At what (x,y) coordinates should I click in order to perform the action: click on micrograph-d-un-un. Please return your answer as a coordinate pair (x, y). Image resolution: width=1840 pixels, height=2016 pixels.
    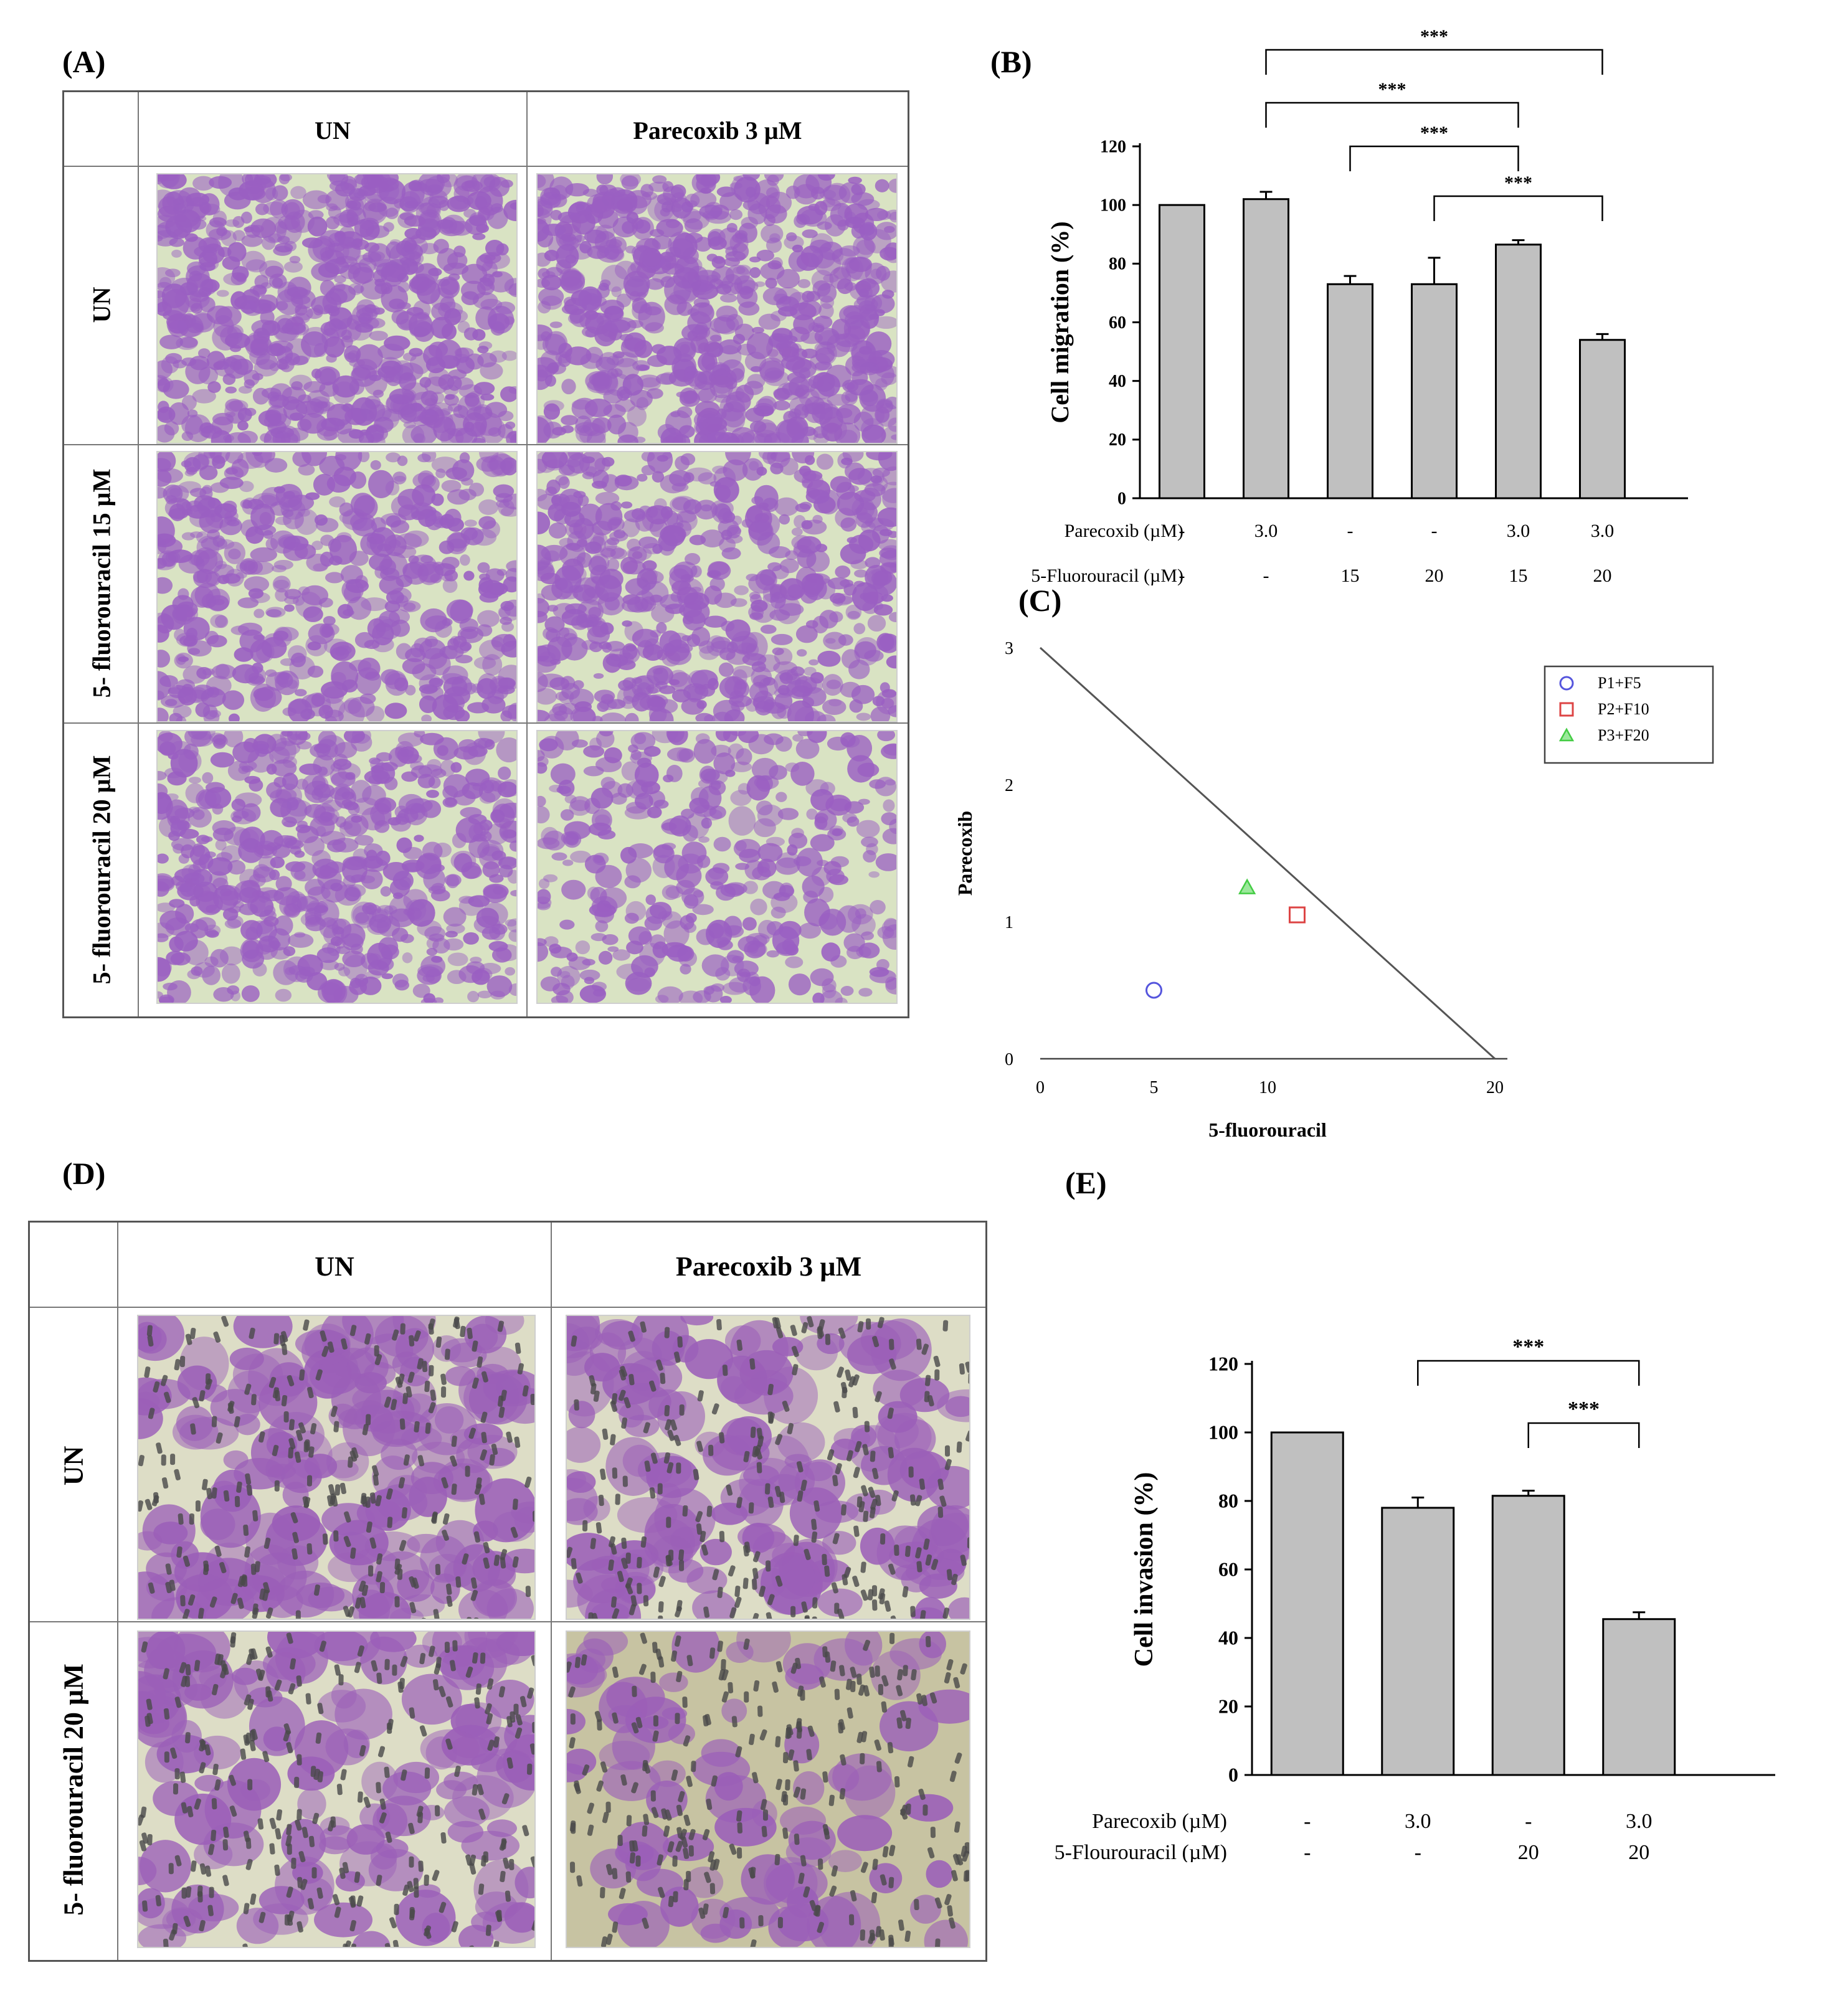
    Looking at the image, I should click on (337, 1467).